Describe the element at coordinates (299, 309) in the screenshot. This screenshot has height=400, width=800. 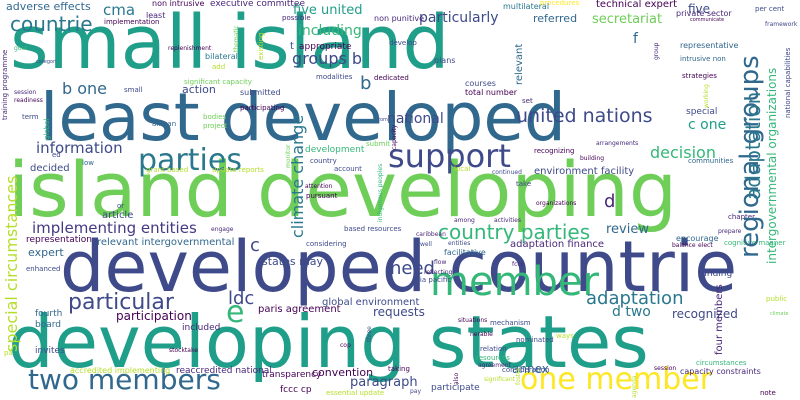
I see `word-paris-agreement: paris agreement` at that location.